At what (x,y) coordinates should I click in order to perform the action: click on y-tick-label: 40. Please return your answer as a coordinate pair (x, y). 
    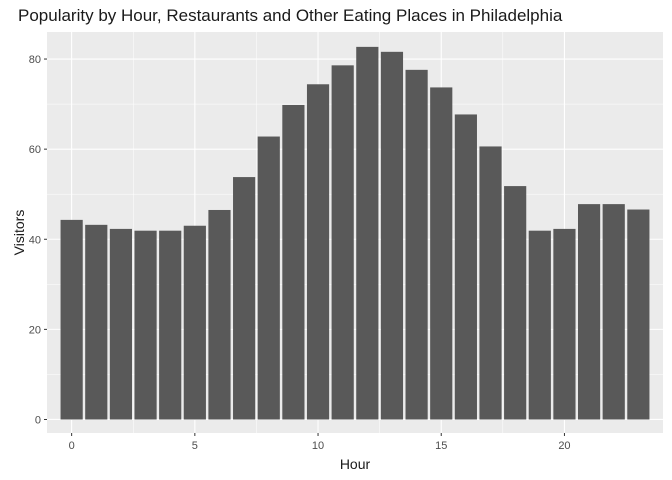
    Looking at the image, I should click on (35, 240).